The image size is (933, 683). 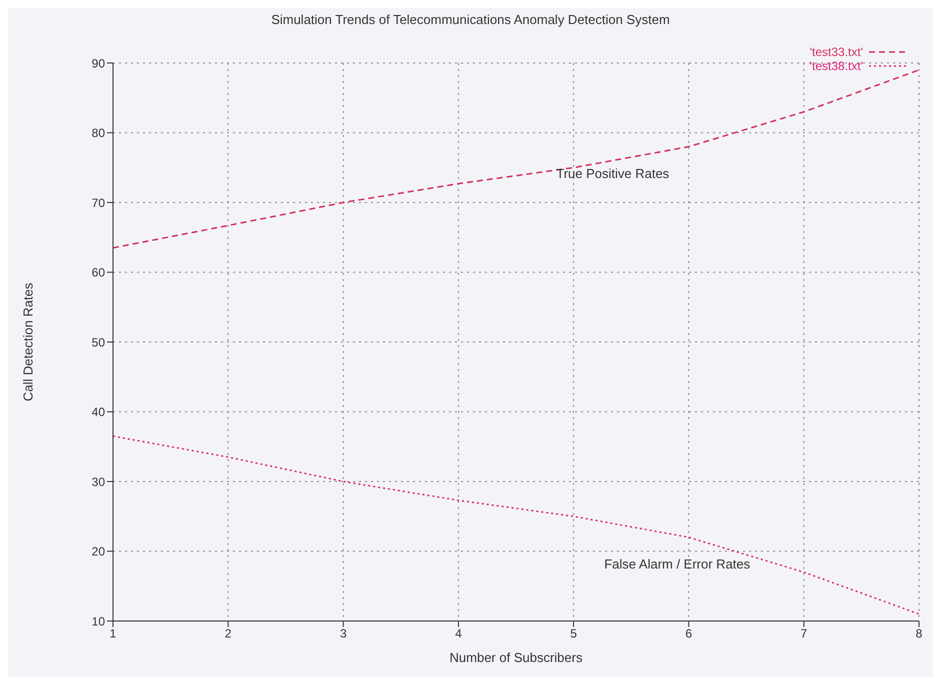 I want to click on y-tick-label: 20, so click(x=99, y=551).